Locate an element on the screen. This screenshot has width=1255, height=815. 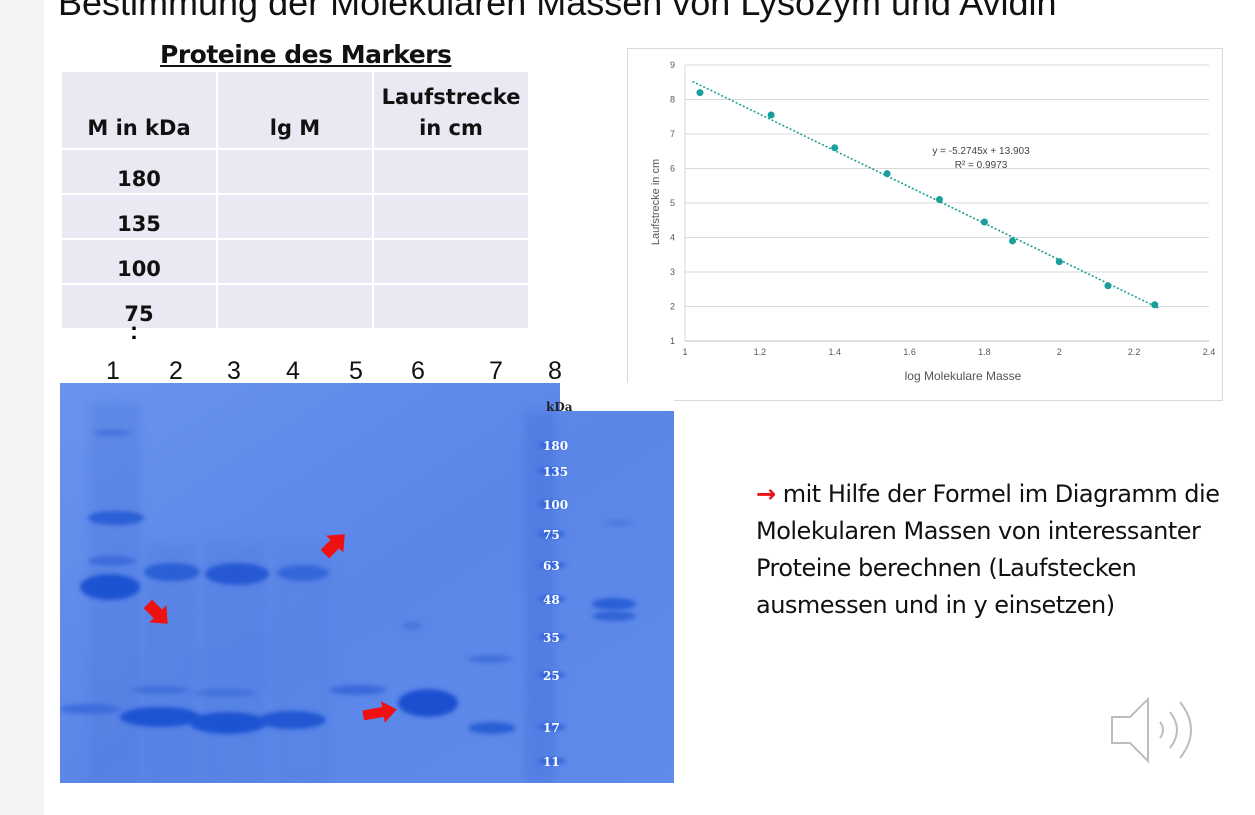
header-log-mass: lg M is located at coordinates (295, 110).